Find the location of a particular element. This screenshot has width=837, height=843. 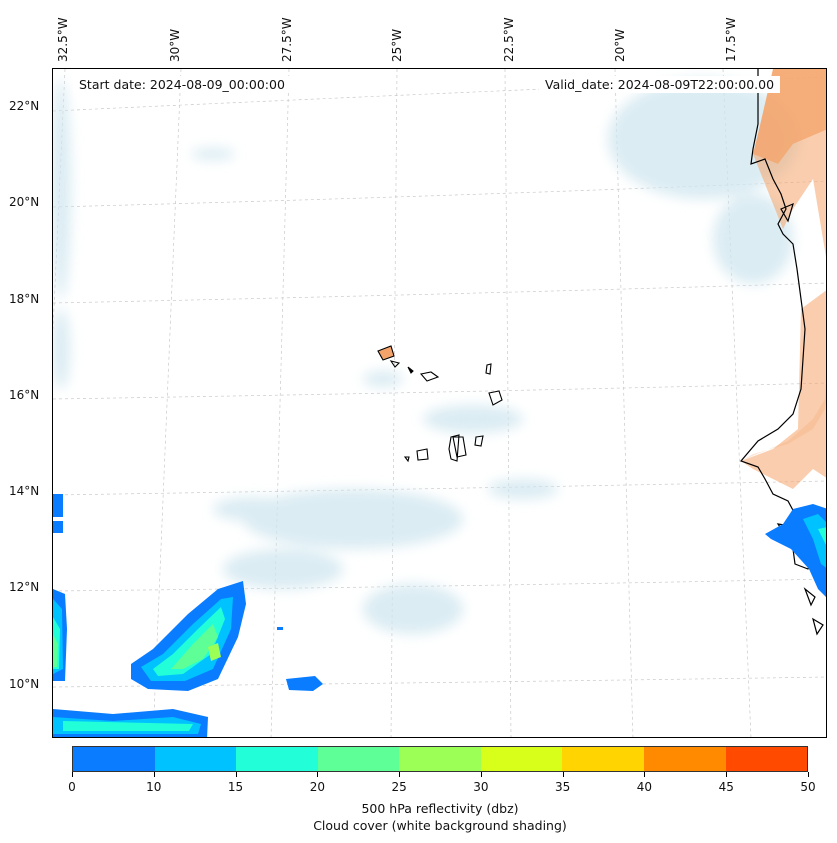

colorbar-title: 500 hPa reflectivity (dbz) is located at coordinates (440, 808).